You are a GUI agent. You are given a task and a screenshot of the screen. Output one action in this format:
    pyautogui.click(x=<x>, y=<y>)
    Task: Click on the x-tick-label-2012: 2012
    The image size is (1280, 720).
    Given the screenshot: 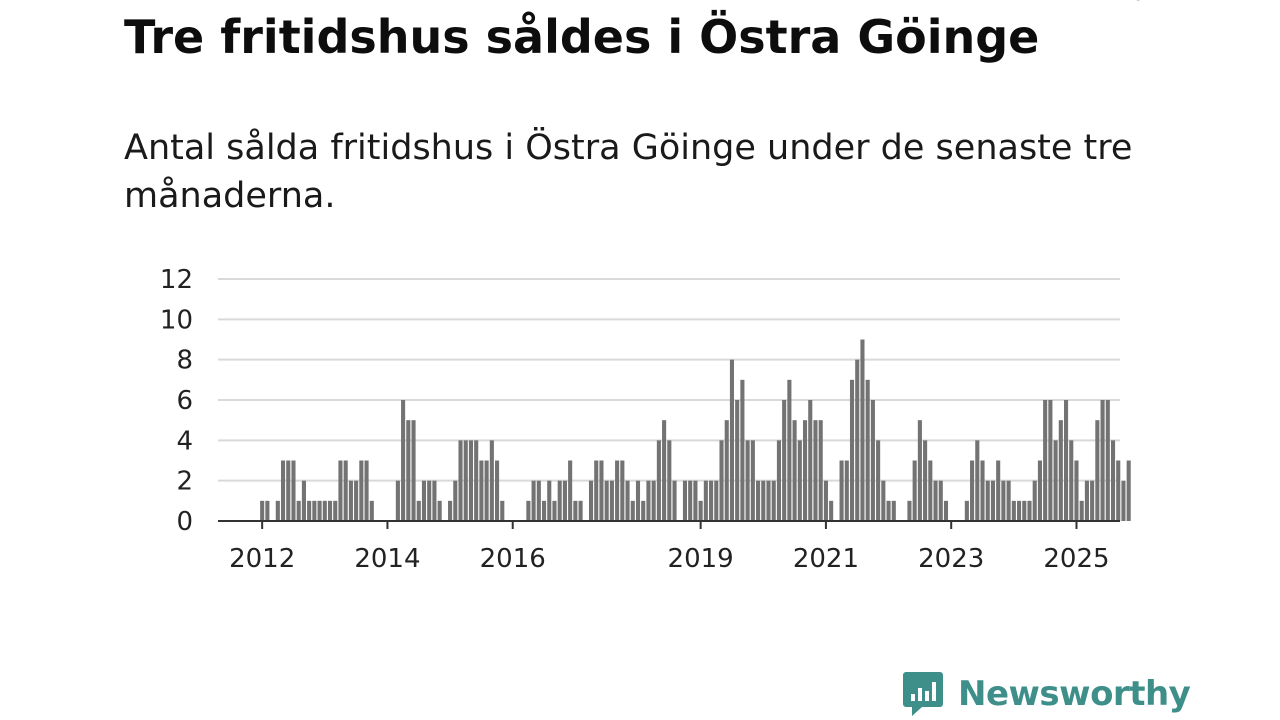 What is the action you would take?
    pyautogui.click(x=262, y=559)
    